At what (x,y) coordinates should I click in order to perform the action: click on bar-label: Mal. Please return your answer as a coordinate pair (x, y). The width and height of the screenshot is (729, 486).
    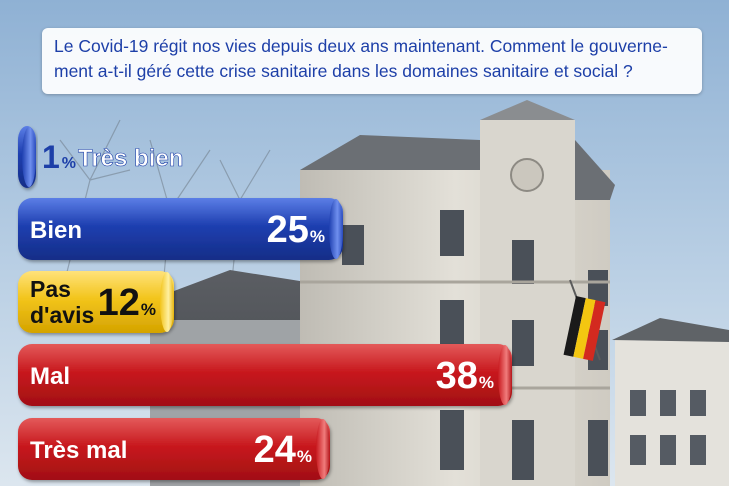
    Looking at the image, I should click on (50, 376).